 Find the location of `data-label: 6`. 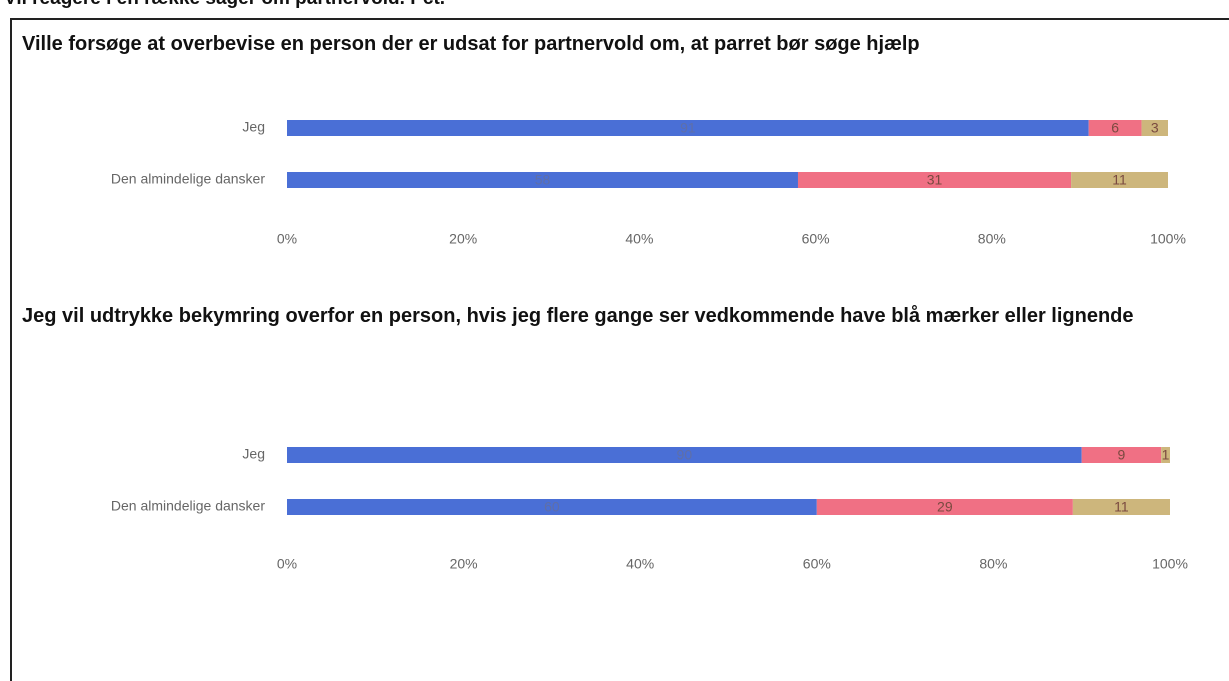

data-label: 6 is located at coordinates (1115, 128).